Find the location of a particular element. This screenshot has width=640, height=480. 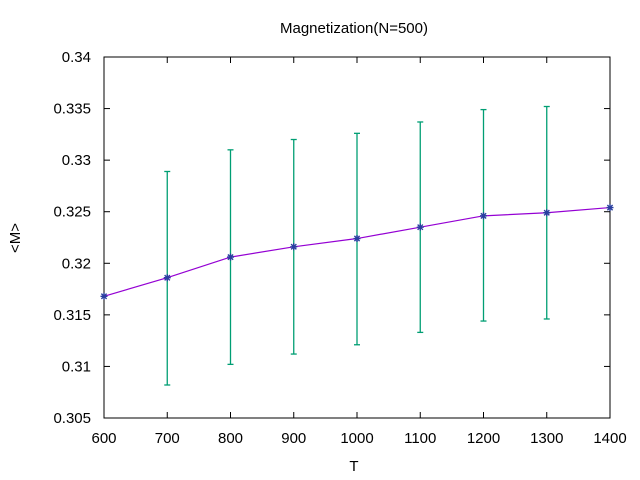

x-tick-label: 700 is located at coordinates (167, 438).